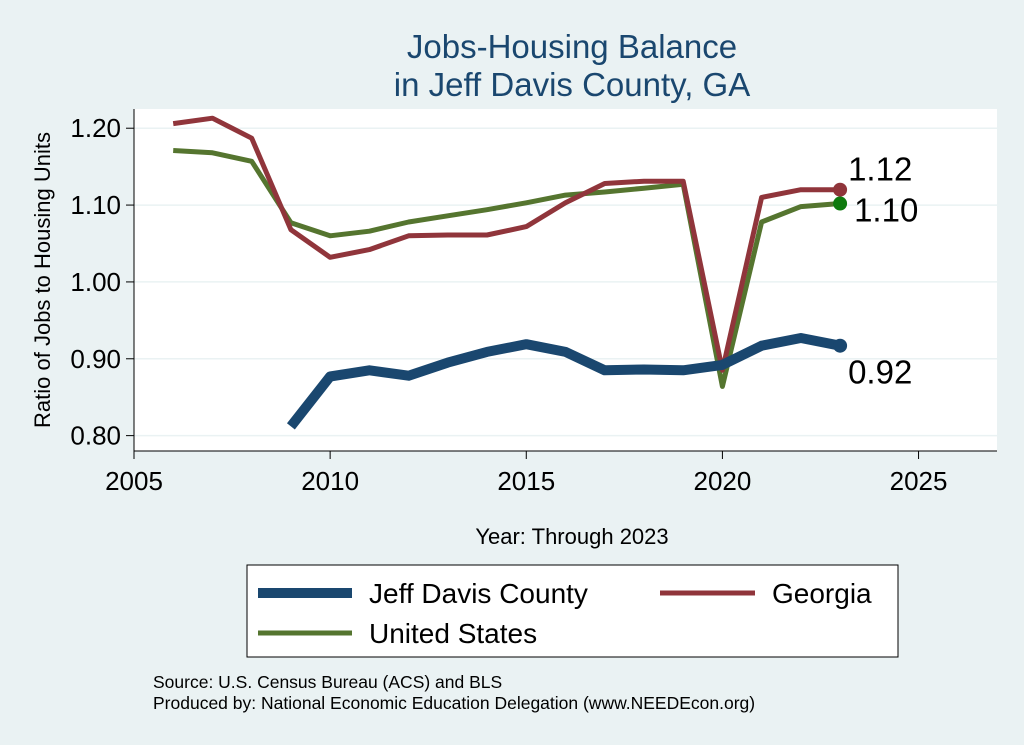 The height and width of the screenshot is (745, 1024). What do you see at coordinates (822, 593) in the screenshot?
I see `legend-label-georgia: Georgia` at bounding box center [822, 593].